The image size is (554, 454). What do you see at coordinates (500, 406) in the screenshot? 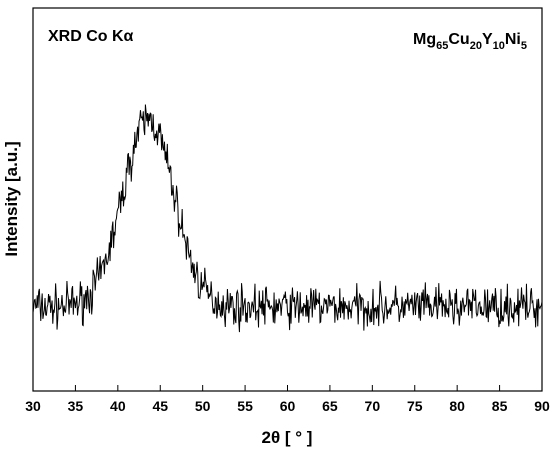
I see `x-tick-label: 85` at bounding box center [500, 406].